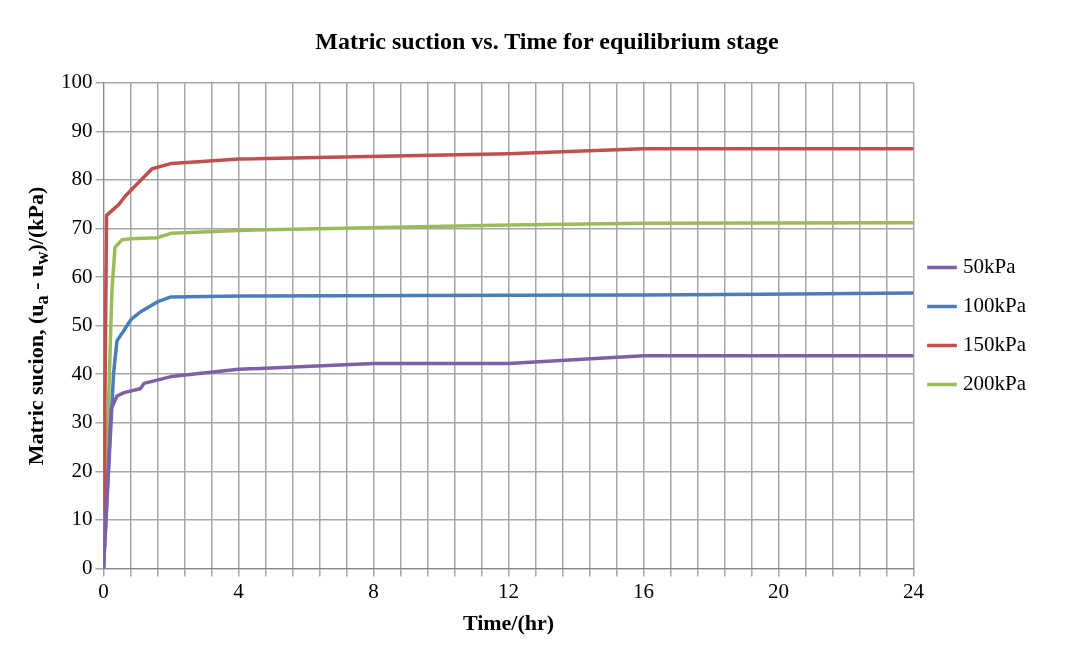 The height and width of the screenshot is (650, 1076). What do you see at coordinates (87, 566) in the screenshot?
I see `y-tick-label: 0` at bounding box center [87, 566].